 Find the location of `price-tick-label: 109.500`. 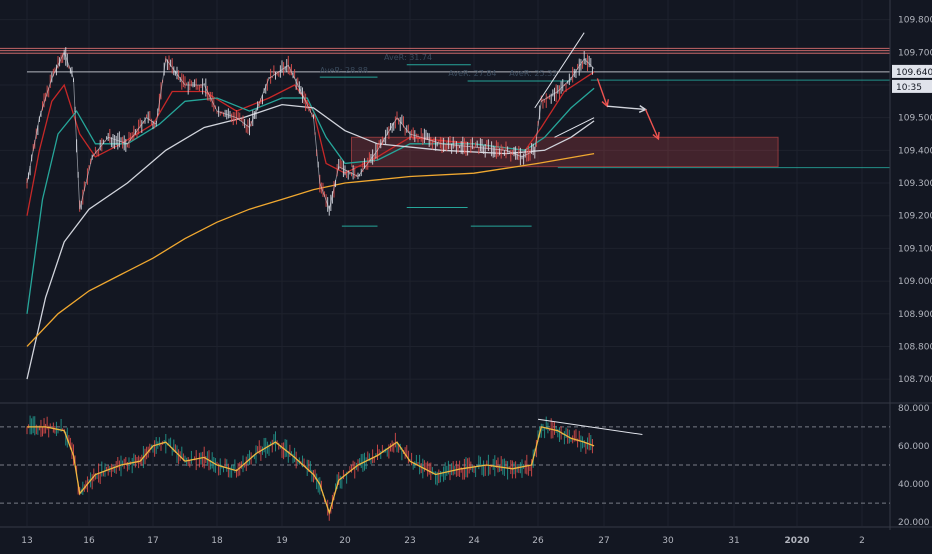

price-tick-label: 109.500 is located at coordinates (915, 119).